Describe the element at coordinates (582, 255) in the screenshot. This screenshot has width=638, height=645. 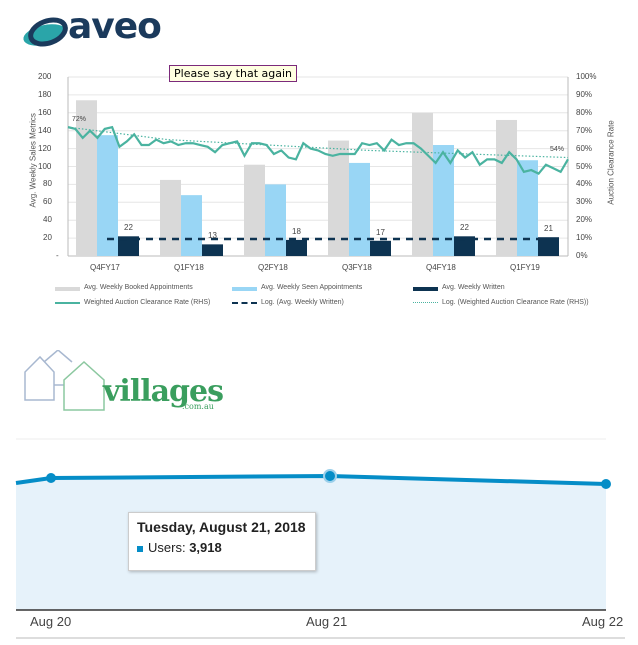
I see `right-axis-tick: 0%` at that location.